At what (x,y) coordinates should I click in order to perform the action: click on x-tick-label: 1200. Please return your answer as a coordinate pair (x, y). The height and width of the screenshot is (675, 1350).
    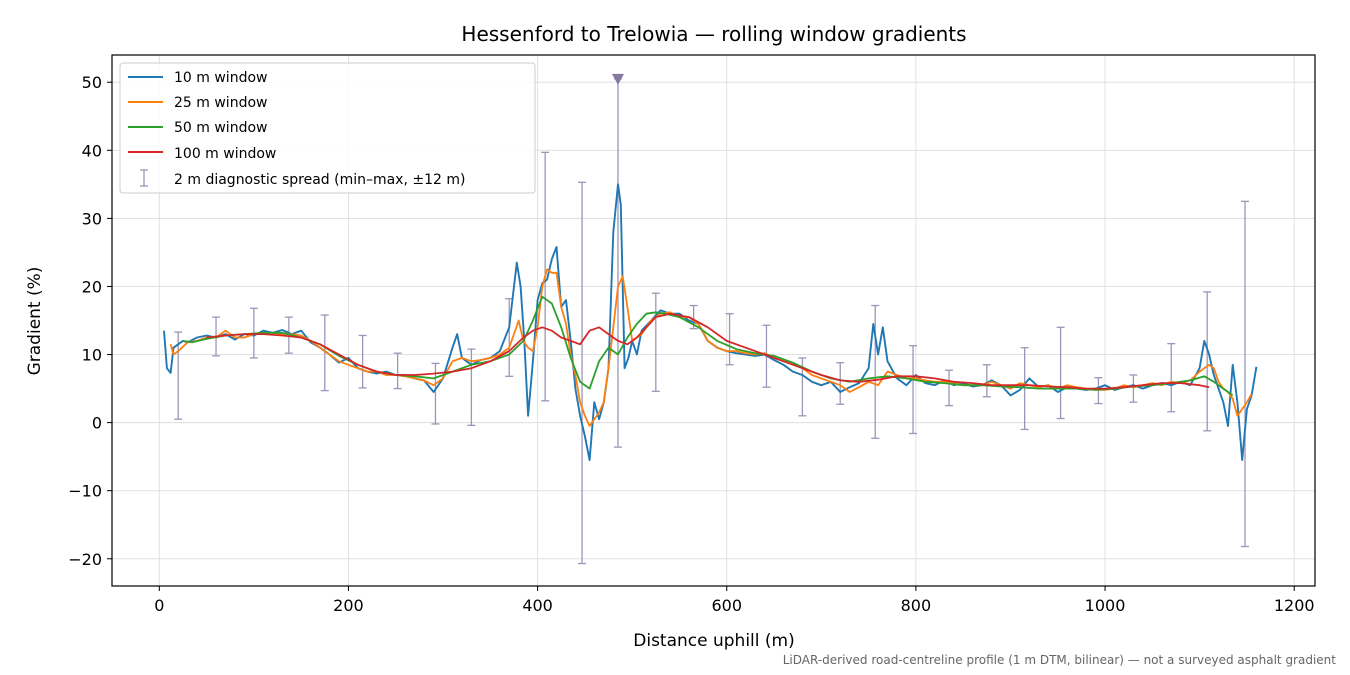
    Looking at the image, I should click on (1294, 605).